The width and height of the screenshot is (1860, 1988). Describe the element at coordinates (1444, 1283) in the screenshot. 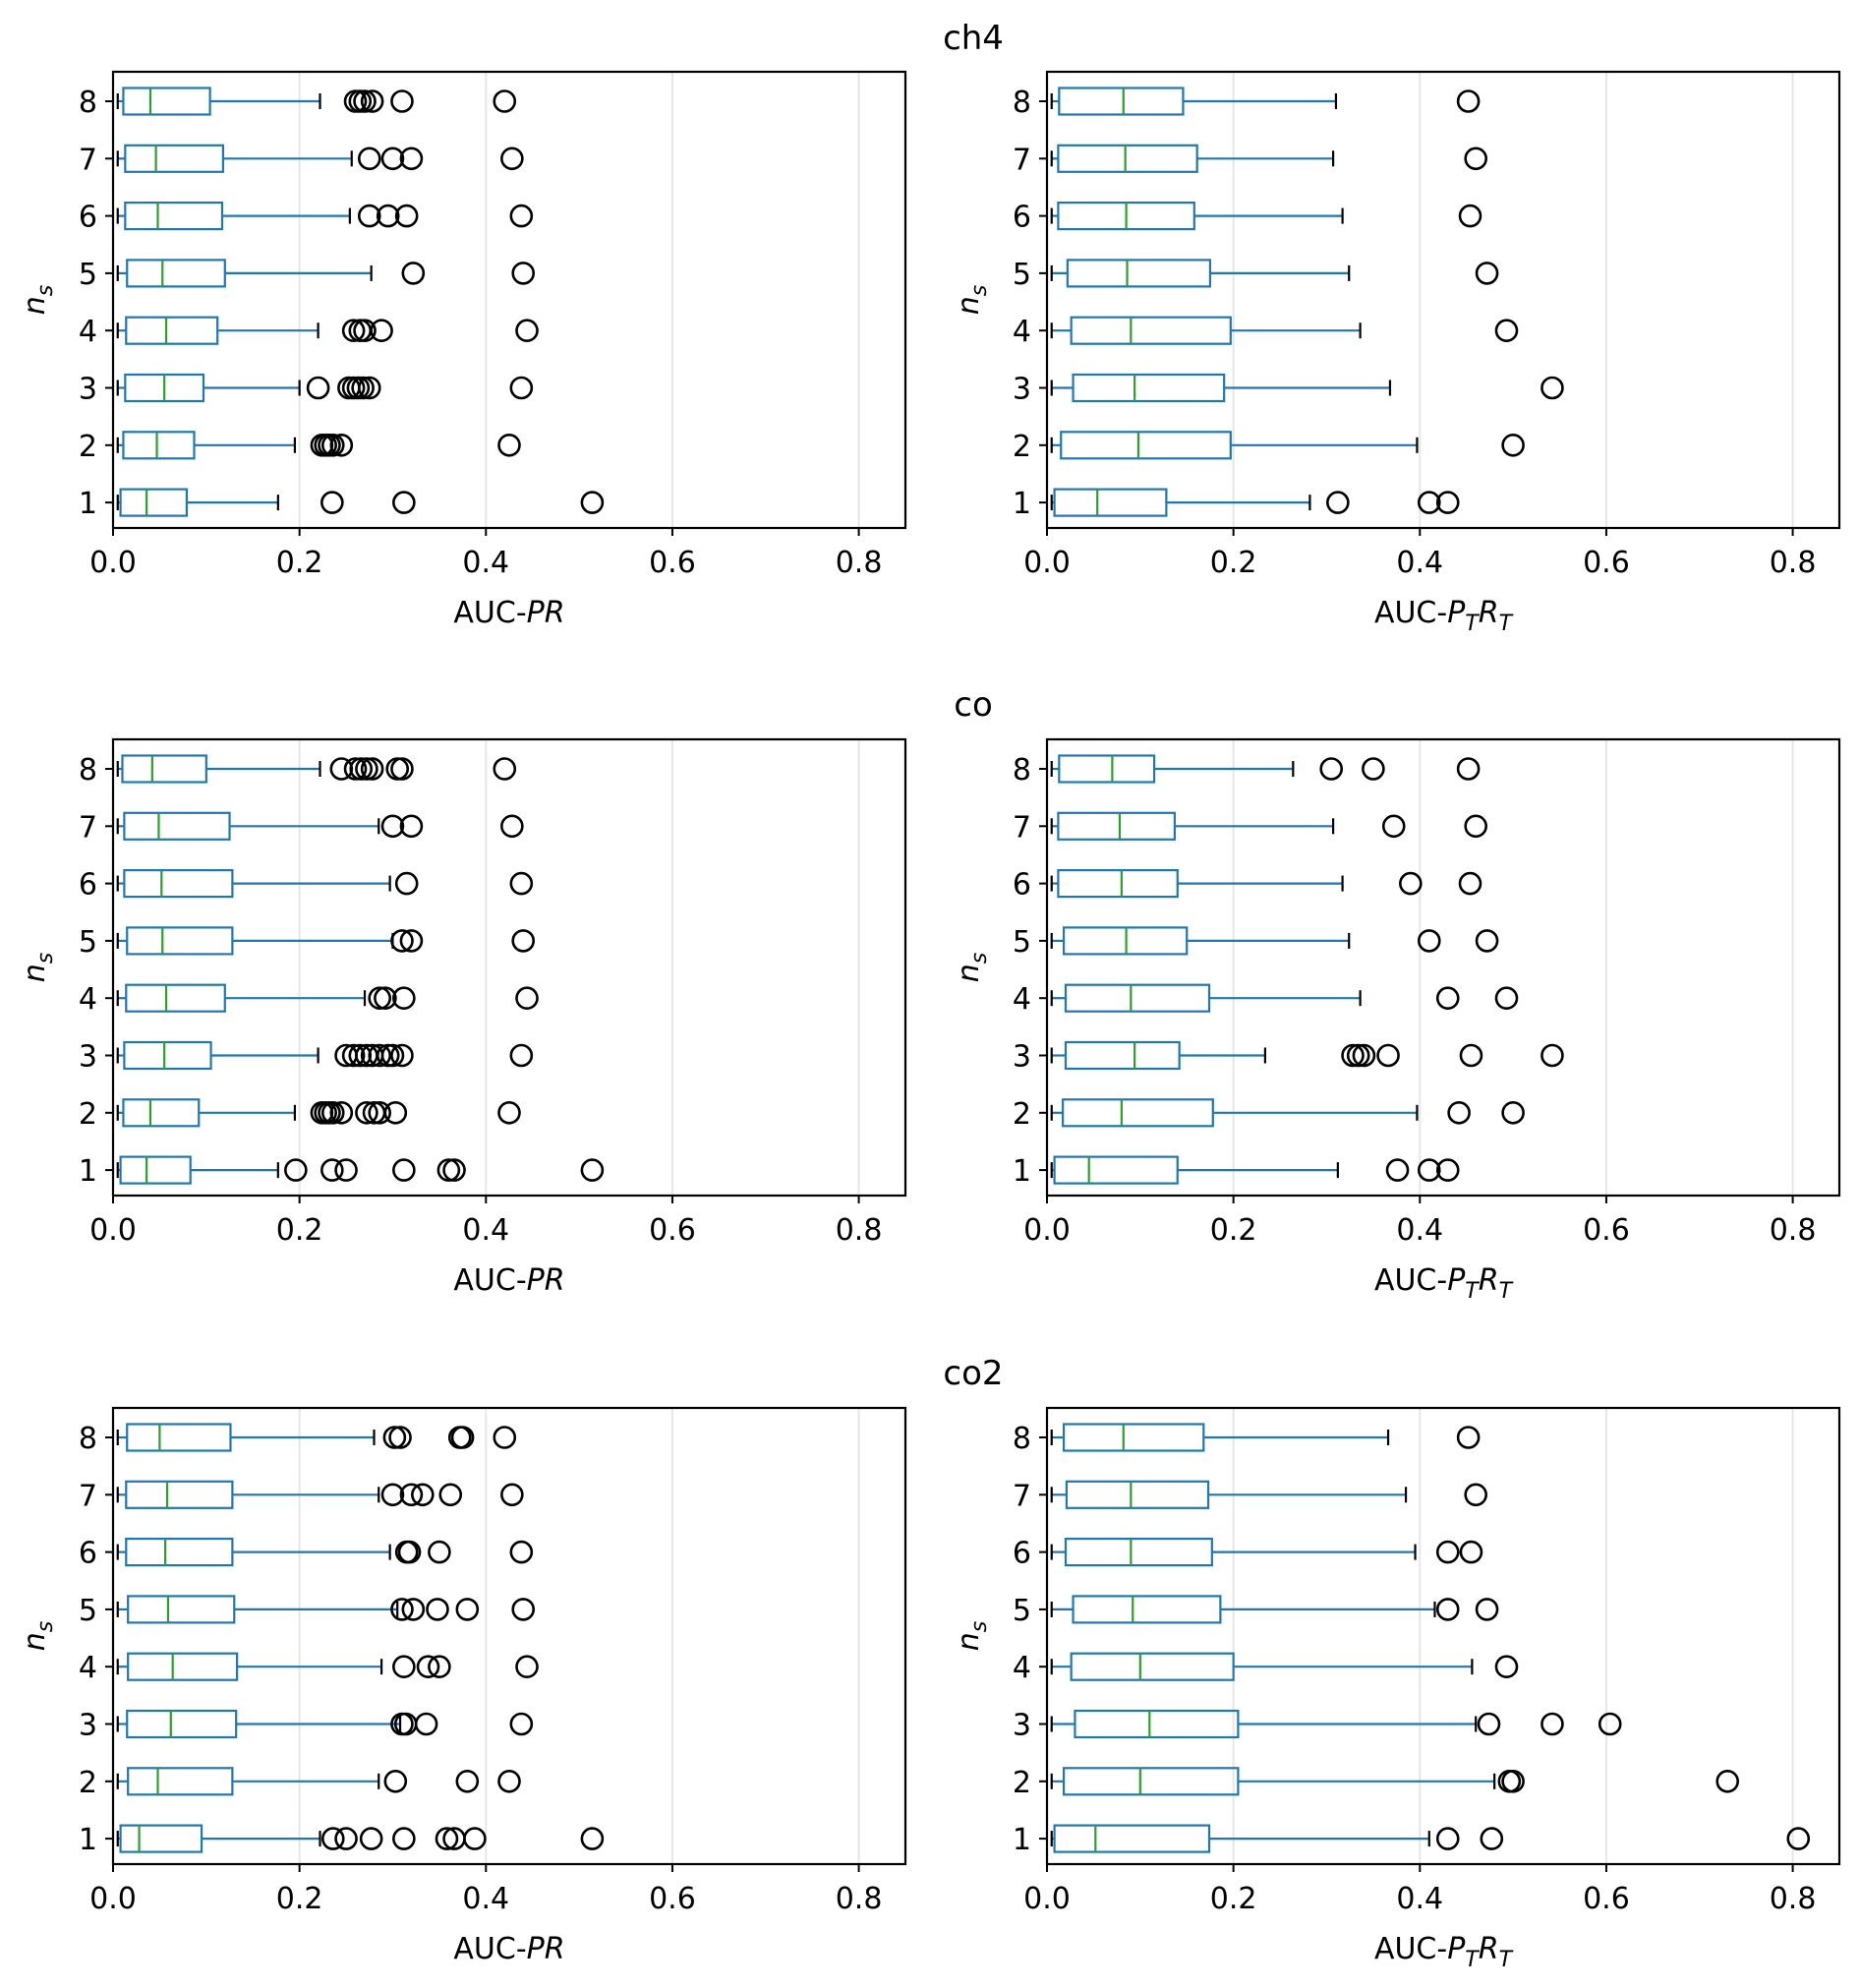

I see `x-axis-label: AUC-PTRT` at that location.